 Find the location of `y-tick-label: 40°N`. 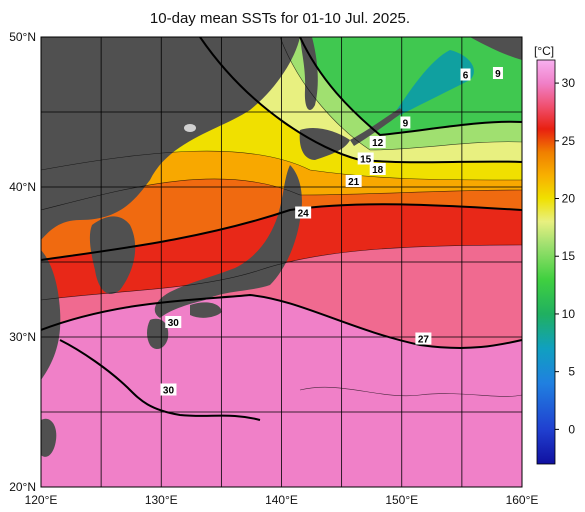

y-tick-label: 40°N is located at coordinates (22, 187).